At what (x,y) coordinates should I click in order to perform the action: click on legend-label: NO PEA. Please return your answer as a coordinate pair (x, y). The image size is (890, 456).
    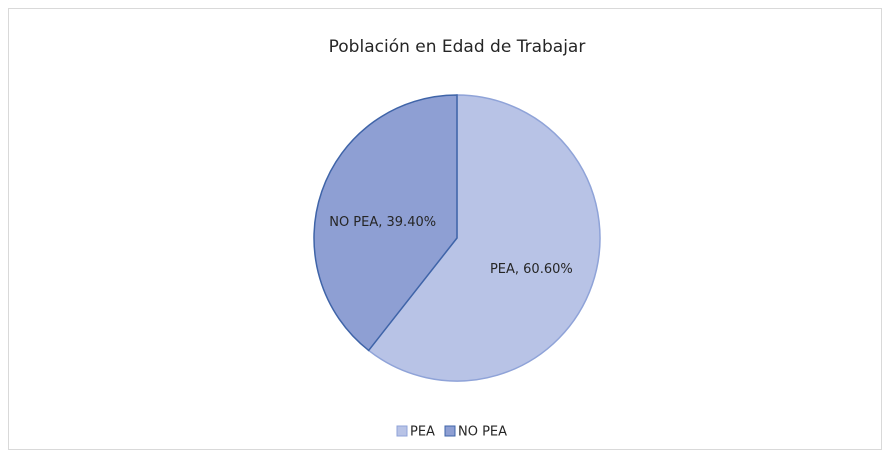
    Looking at the image, I should click on (482, 432).